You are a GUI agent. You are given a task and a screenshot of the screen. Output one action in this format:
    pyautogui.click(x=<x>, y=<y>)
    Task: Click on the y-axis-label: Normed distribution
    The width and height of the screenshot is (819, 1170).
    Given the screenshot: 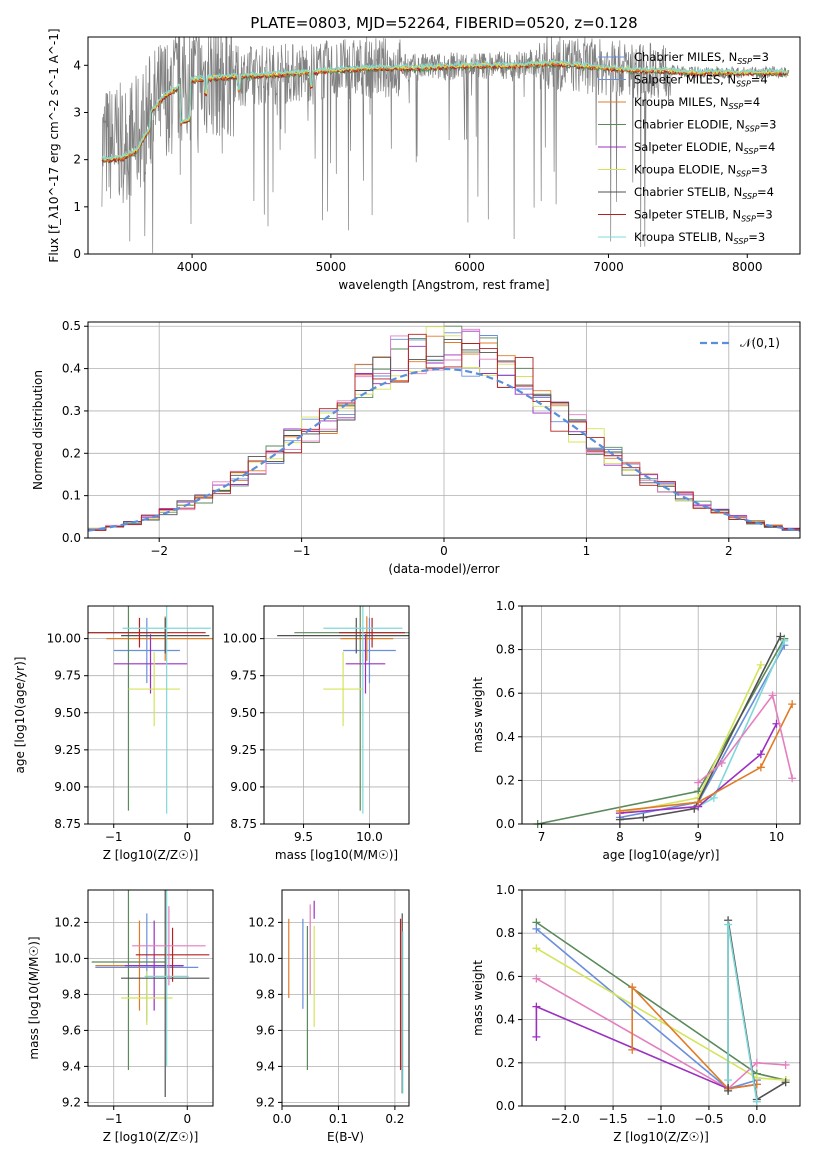 What is the action you would take?
    pyautogui.click(x=38, y=430)
    